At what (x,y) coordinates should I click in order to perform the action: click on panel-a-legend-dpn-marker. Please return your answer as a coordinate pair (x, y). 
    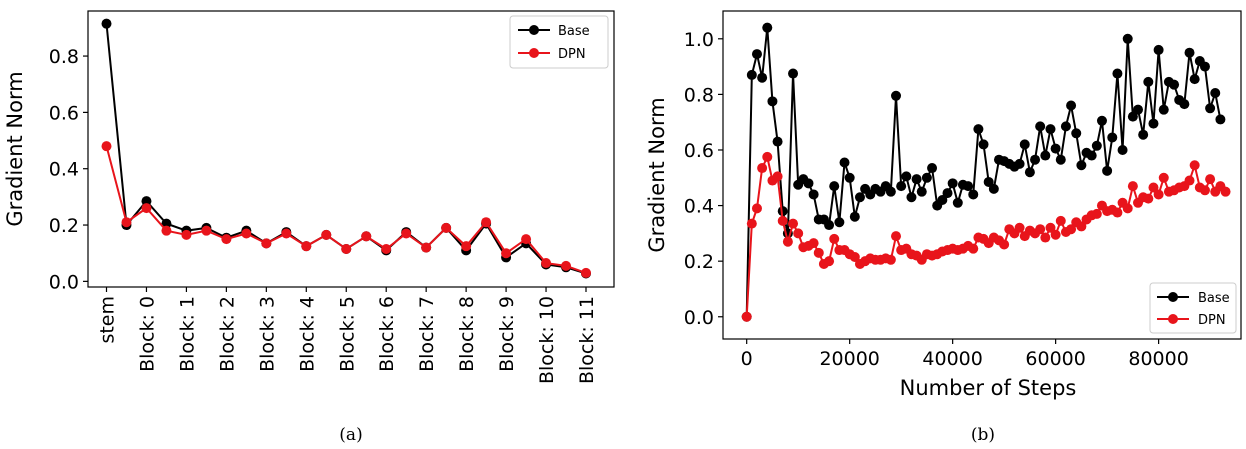
    Looking at the image, I should click on (534, 53).